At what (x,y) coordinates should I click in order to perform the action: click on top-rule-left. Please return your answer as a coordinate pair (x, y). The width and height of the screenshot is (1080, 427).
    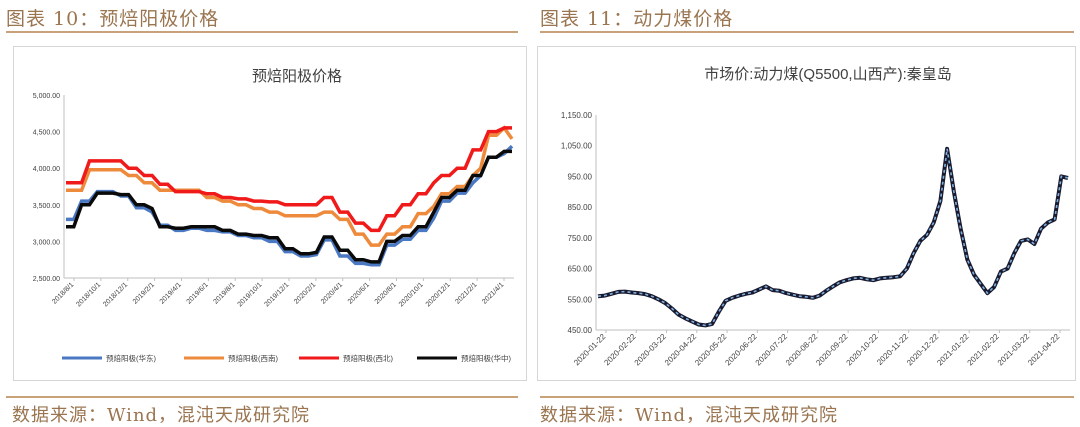
    Looking at the image, I should click on (262, 32).